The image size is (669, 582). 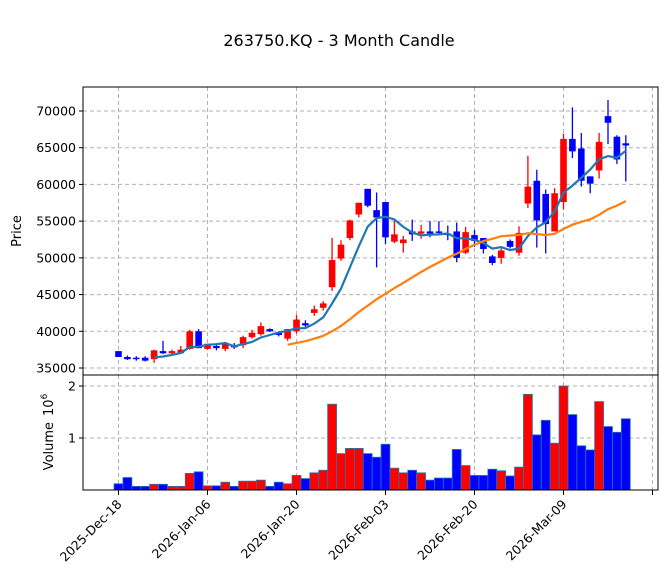 What do you see at coordinates (56, 257) in the screenshot?
I see `price-tick-label: 50000` at bounding box center [56, 257].